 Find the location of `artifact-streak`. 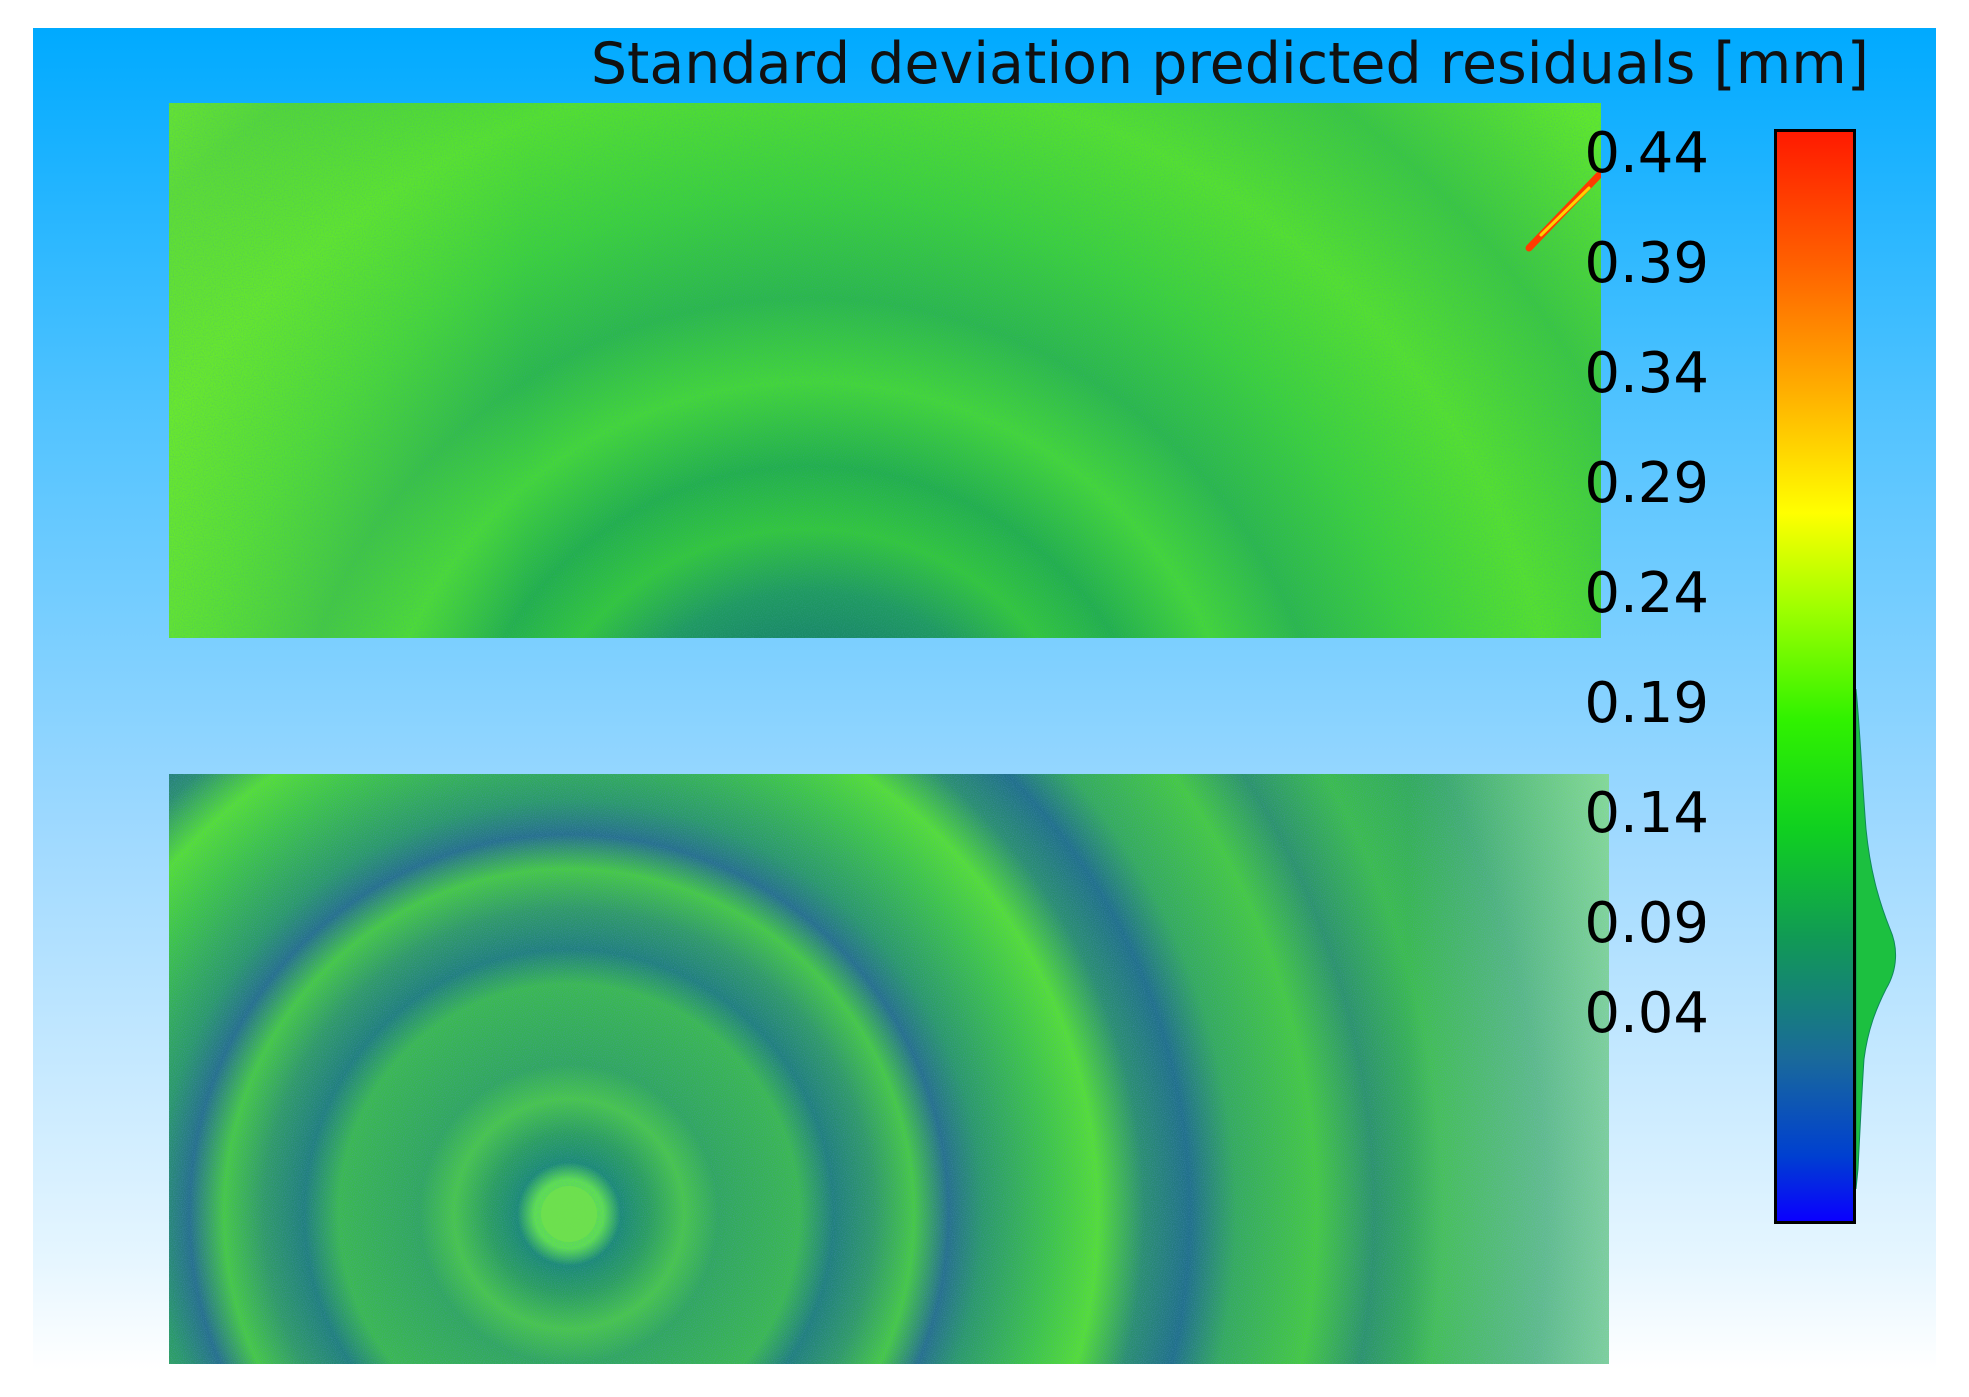

artifact-streak is located at coordinates (1563, 210).